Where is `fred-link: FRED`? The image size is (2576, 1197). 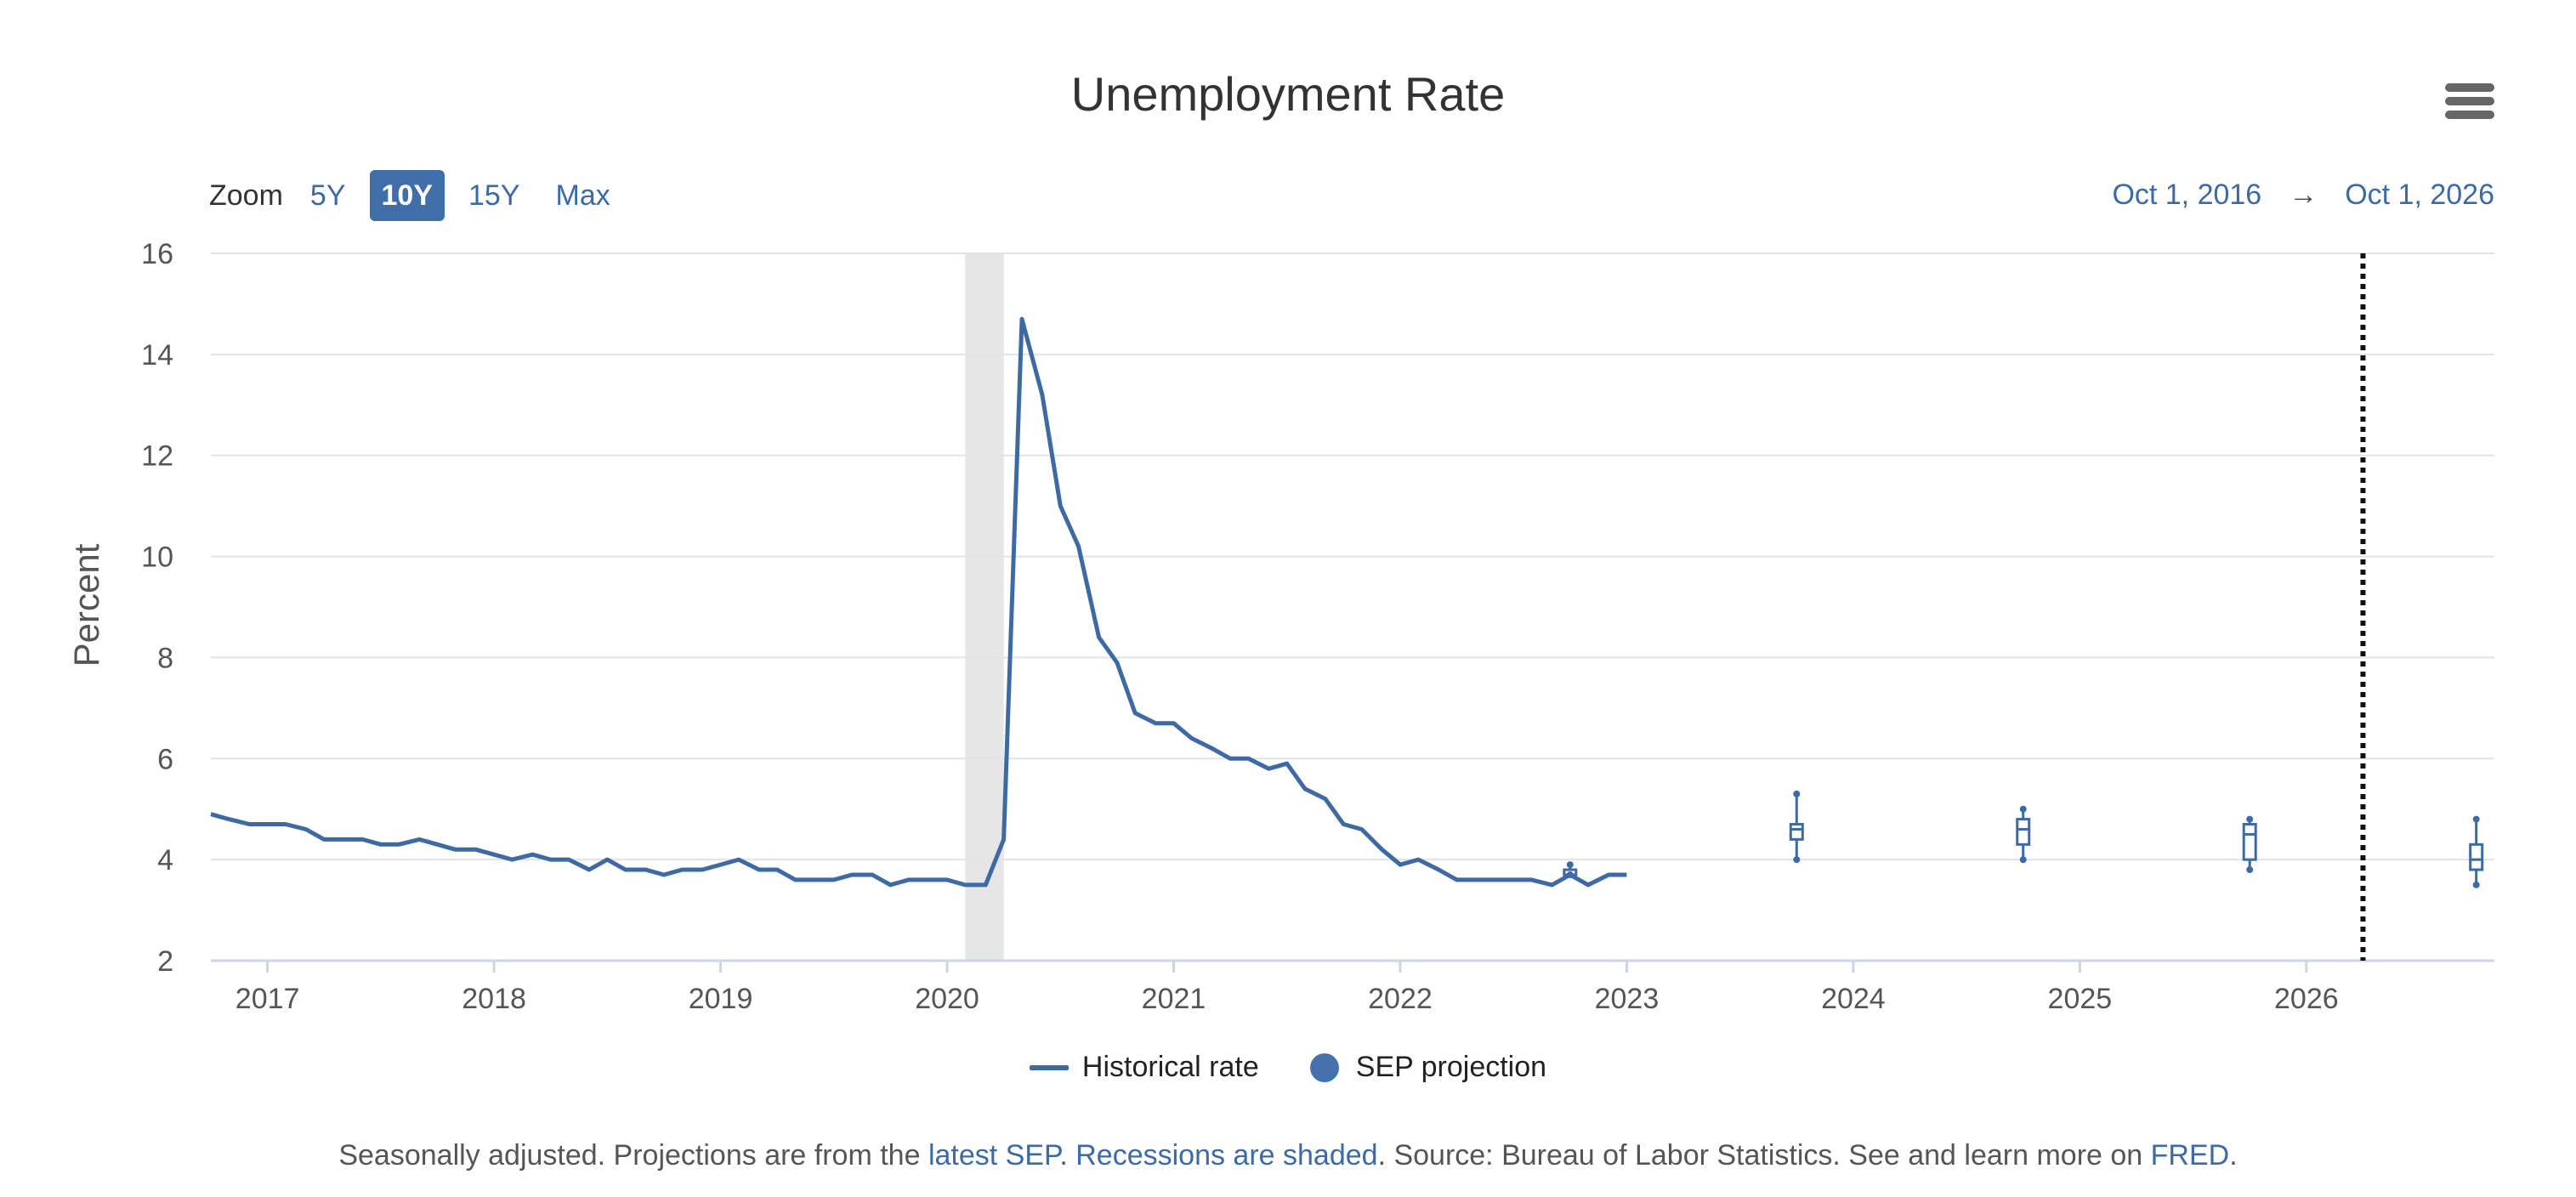
fred-link: FRED is located at coordinates (2190, 1155).